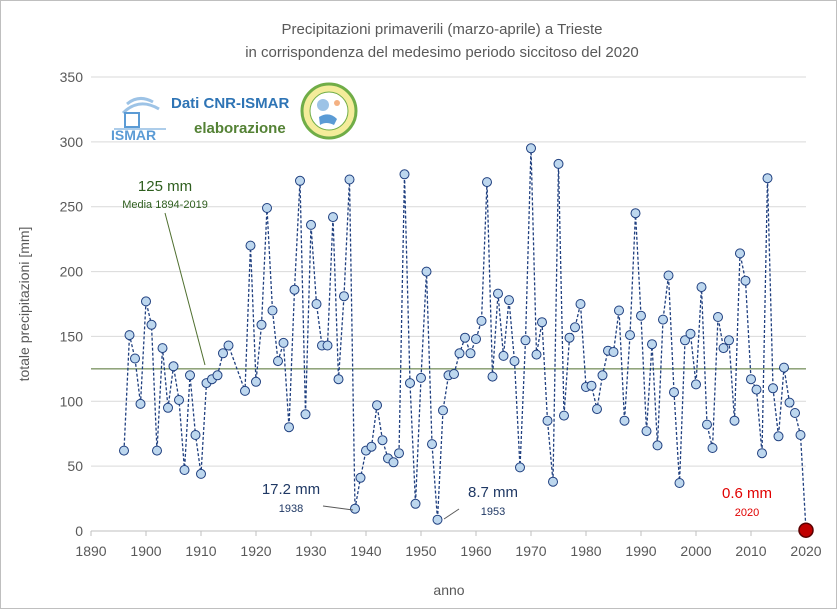 This screenshot has width=837, height=613. What do you see at coordinates (475, 551) in the screenshot?
I see `x-tick-label: 1960` at bounding box center [475, 551].